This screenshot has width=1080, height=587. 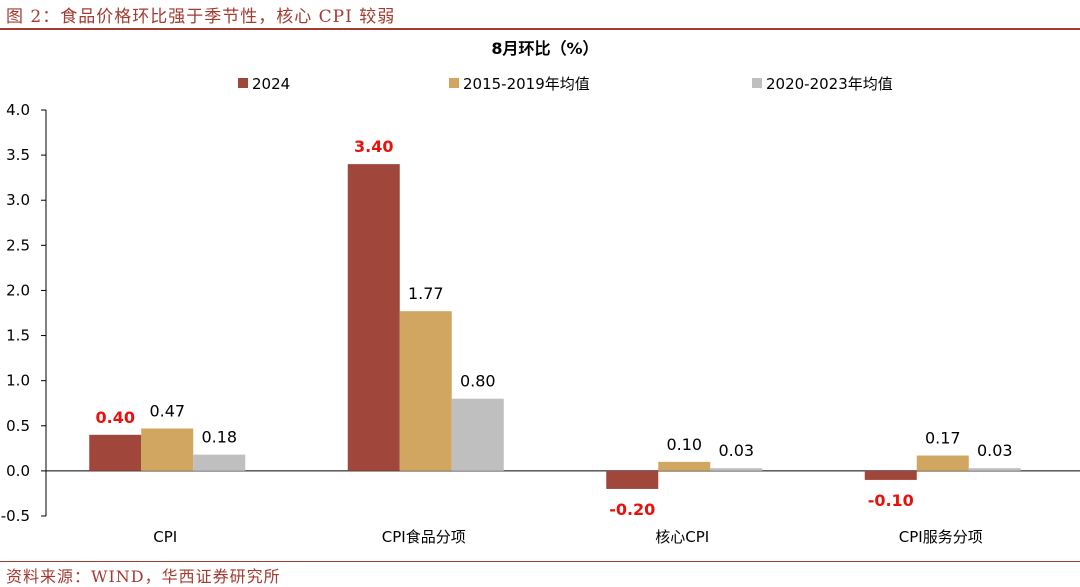 I want to click on top-divider, so click(x=540, y=29).